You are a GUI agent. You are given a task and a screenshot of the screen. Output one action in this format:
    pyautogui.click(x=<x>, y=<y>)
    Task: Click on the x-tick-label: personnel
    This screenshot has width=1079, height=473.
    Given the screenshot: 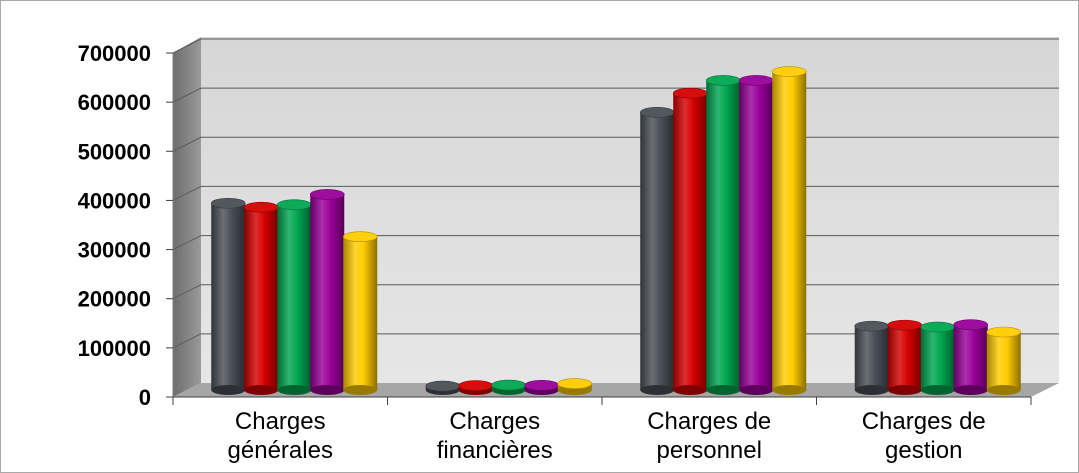 What is the action you would take?
    pyautogui.click(x=709, y=450)
    